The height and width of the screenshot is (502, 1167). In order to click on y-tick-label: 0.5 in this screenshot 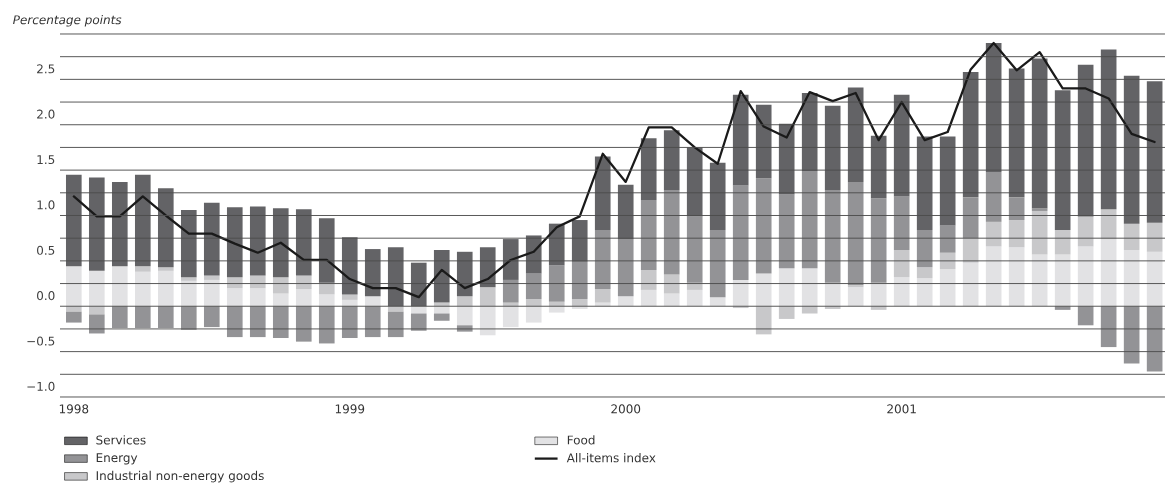, I will do `click(46, 250)`.